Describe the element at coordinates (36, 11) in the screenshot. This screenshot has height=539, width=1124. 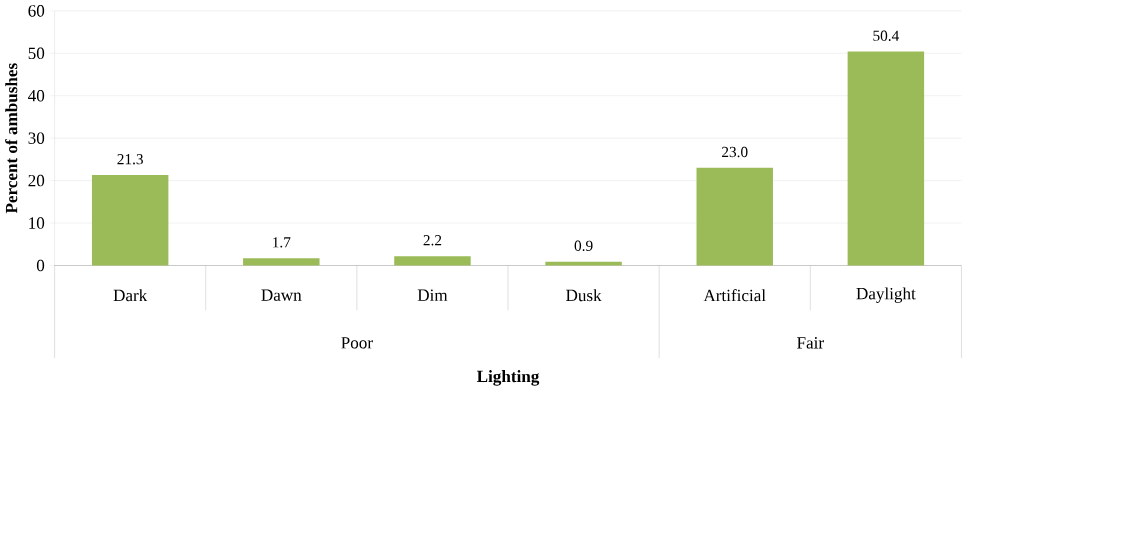
I see `y-tick-label: 60` at that location.